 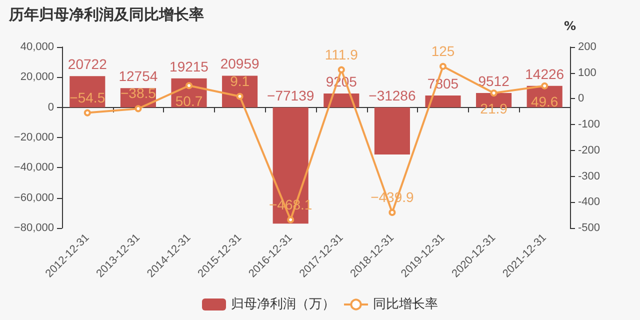 What do you see at coordinates (341, 54) in the screenshot?
I see `data-label: 111.9` at bounding box center [341, 54].